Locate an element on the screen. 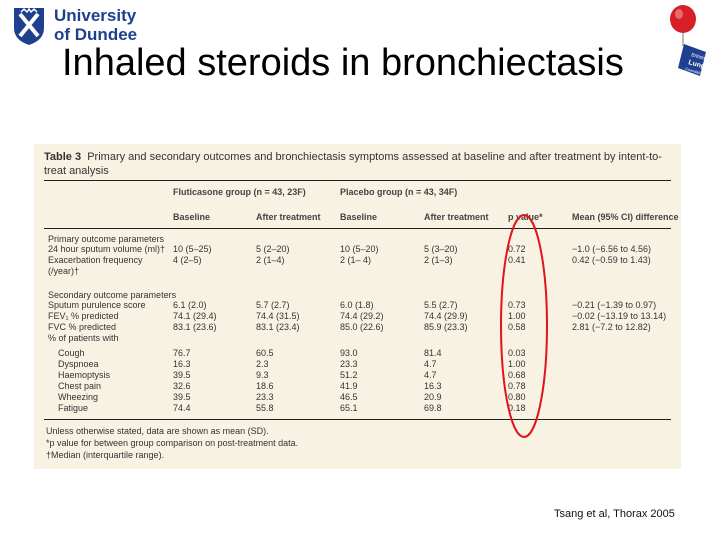 Image resolution: width=714 pixels, height=535 pixels. row-p-value: 0.68 is located at coordinates (517, 375).